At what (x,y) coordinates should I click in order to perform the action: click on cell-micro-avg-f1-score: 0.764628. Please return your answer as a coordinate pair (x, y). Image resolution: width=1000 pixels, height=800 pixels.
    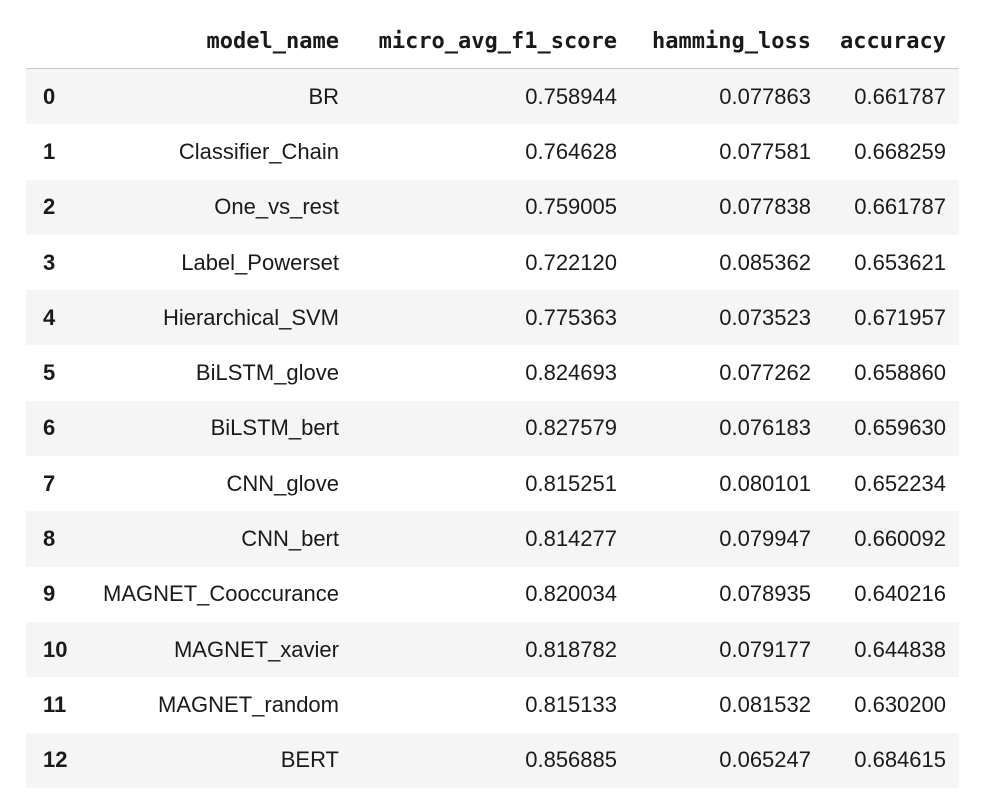
    Looking at the image, I should click on (571, 151).